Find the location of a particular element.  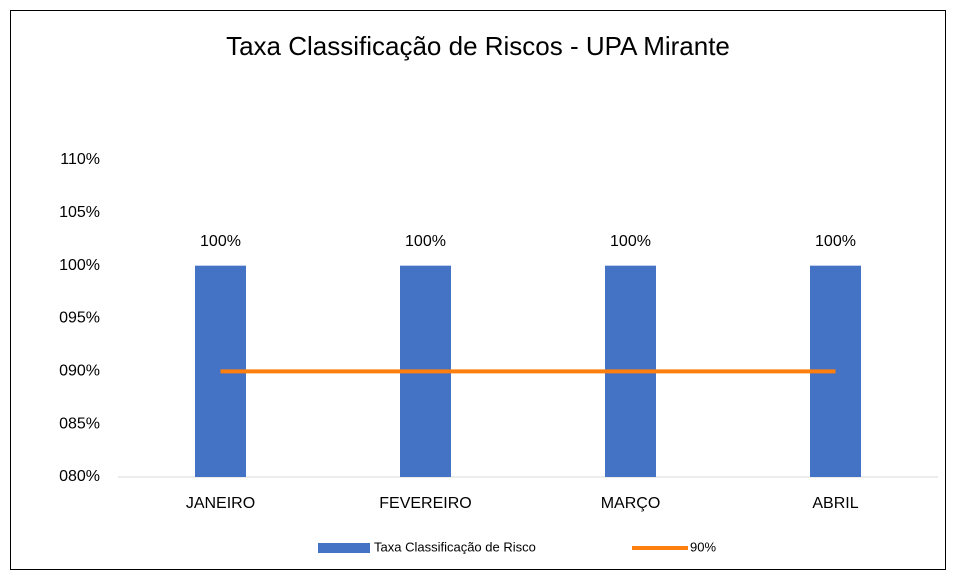

legend-swatch is located at coordinates (344, 548).